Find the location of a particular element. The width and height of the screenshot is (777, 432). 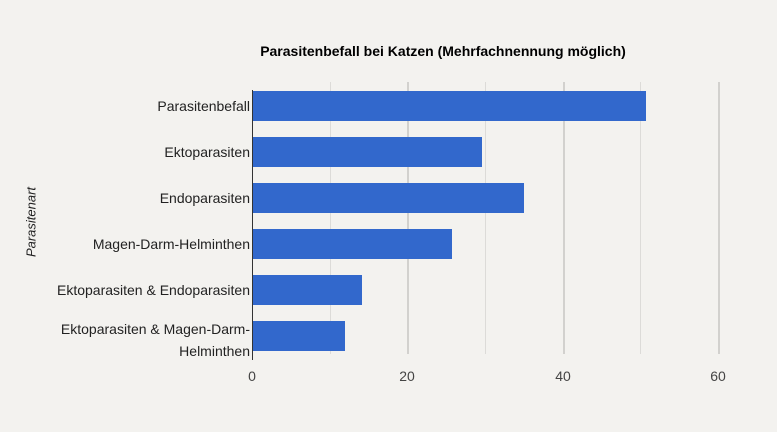

y-axis-line is located at coordinates (252, 225).